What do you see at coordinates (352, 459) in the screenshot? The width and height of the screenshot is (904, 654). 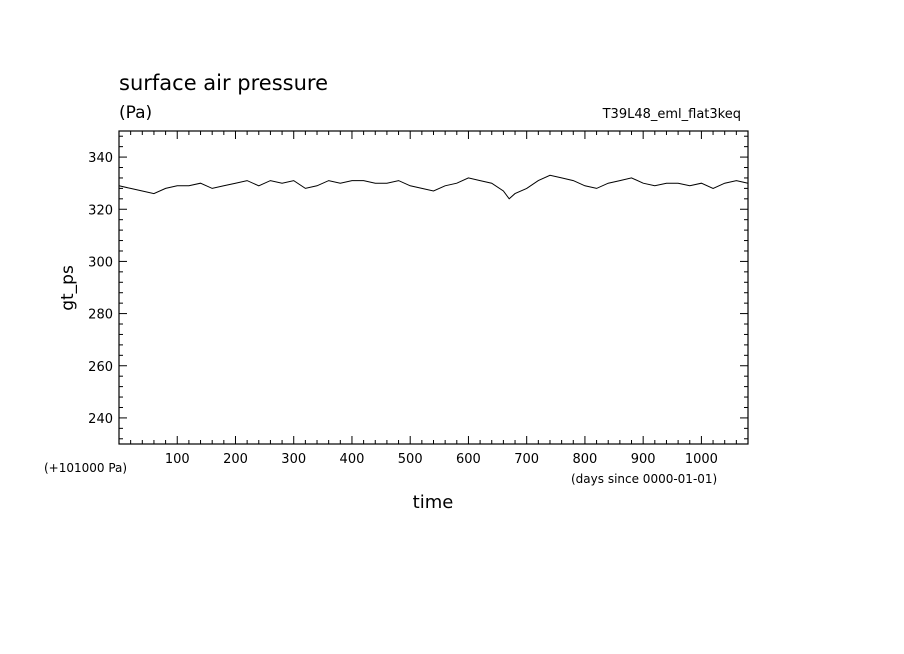 I see `x-tick-label: 400` at bounding box center [352, 459].